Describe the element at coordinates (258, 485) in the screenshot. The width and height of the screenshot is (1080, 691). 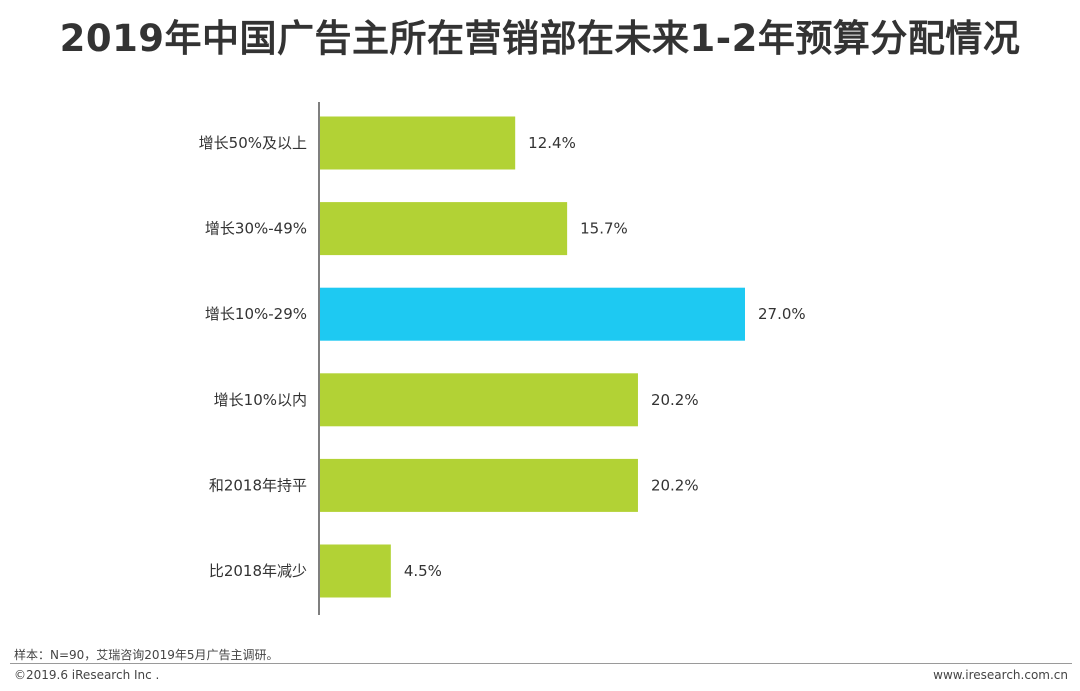
I see `category-label-5: 和2018年持平` at that location.